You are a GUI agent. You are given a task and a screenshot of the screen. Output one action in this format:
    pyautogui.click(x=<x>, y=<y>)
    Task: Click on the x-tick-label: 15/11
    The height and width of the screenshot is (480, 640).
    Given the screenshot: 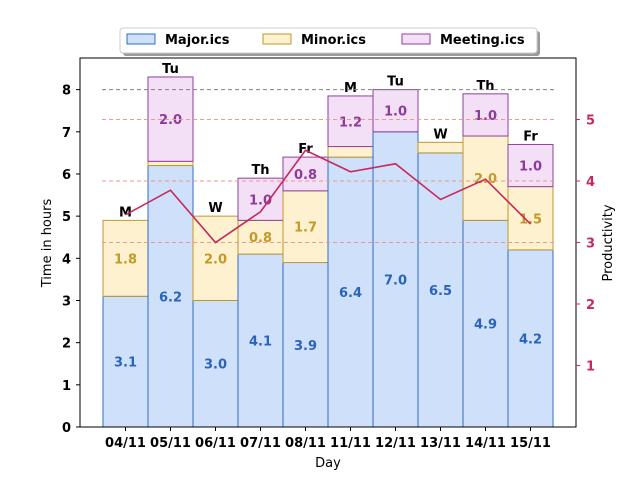 What is the action you would take?
    pyautogui.click(x=530, y=443)
    